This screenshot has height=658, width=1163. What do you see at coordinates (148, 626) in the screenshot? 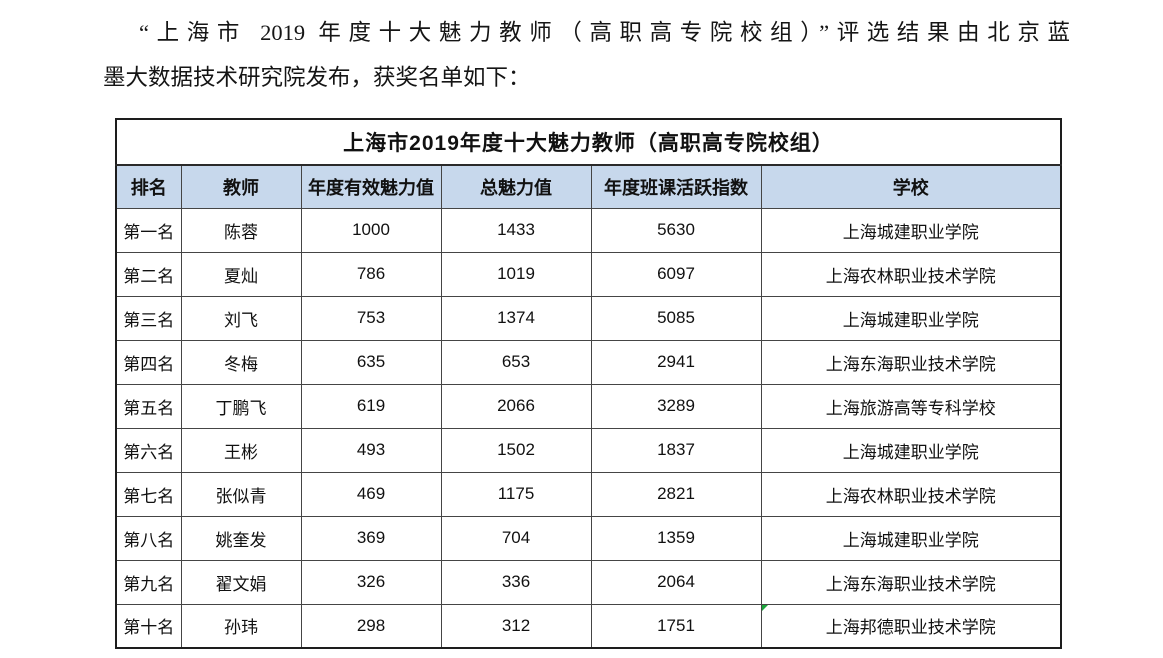
I see `cell-rank: 第十名` at bounding box center [148, 626].